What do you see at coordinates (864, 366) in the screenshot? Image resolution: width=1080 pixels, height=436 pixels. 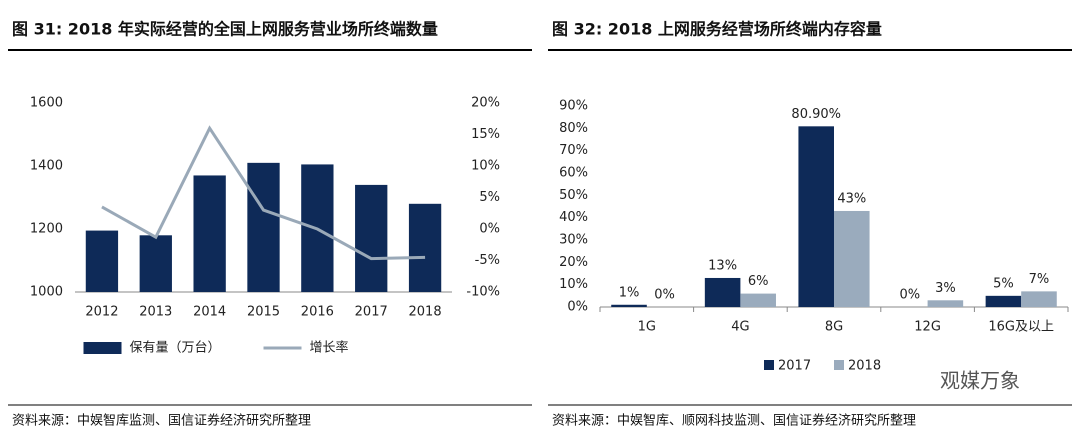 I see `legend-label: 2018` at bounding box center [864, 366].